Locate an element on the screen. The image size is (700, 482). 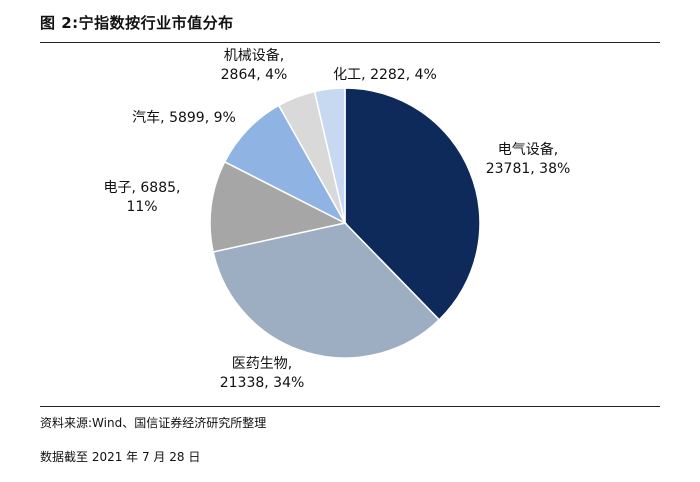
pie-label-2: 医药生物, 21338, 34% is located at coordinates (262, 373).